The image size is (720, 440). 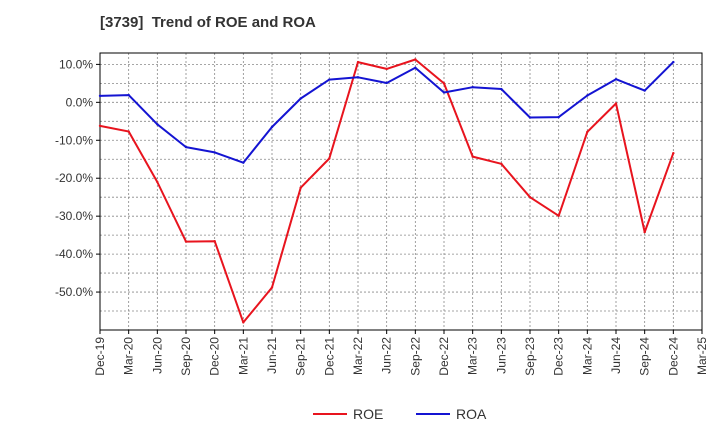 I want to click on x-tick-label: Mar-25, so click(x=702, y=356).